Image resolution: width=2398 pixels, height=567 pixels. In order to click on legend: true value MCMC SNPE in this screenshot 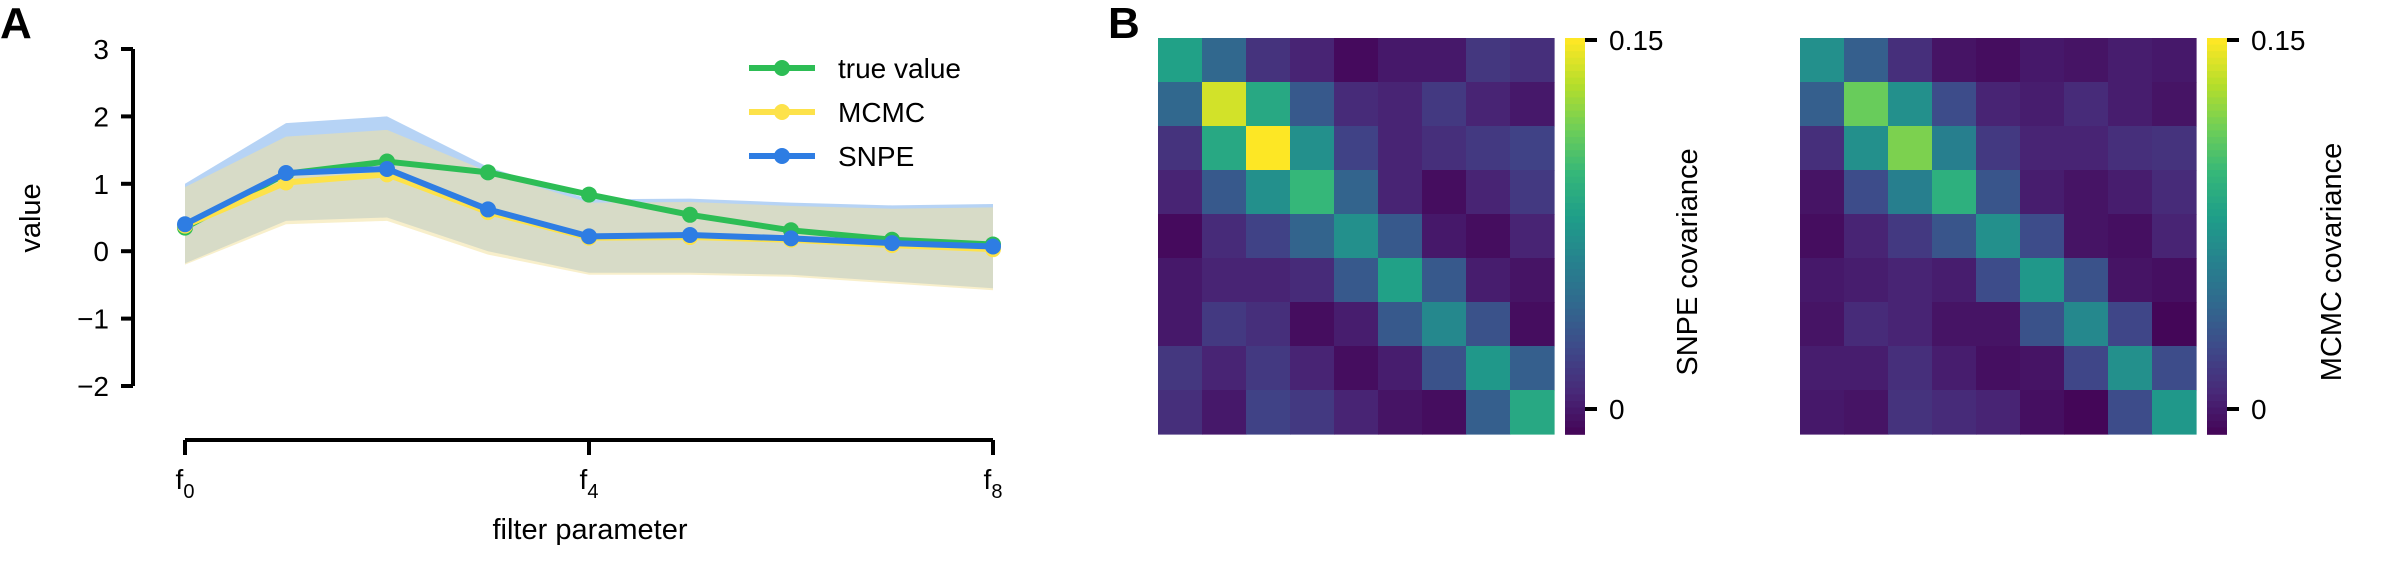, I will do `click(855, 112)`.